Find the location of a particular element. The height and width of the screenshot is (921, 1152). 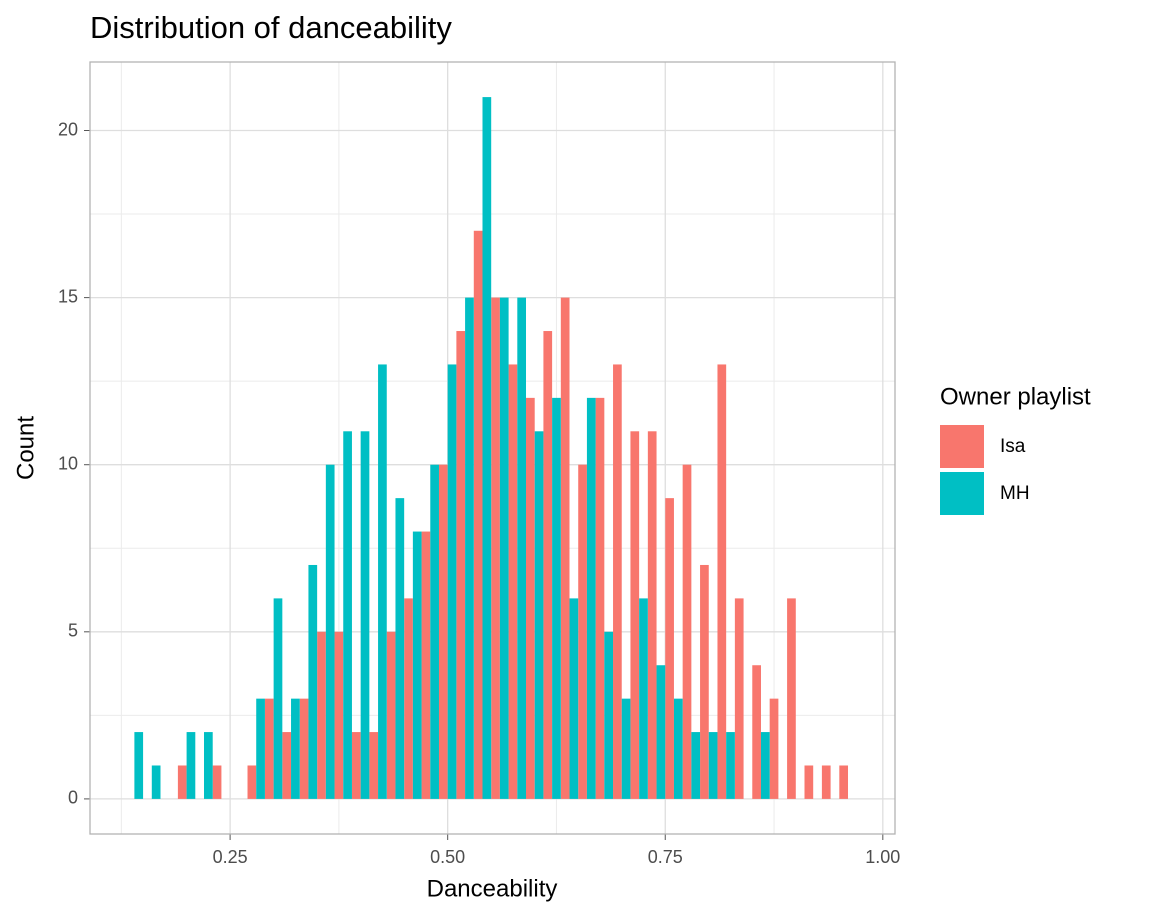

x-tick-label: 0.50 is located at coordinates (447, 857).